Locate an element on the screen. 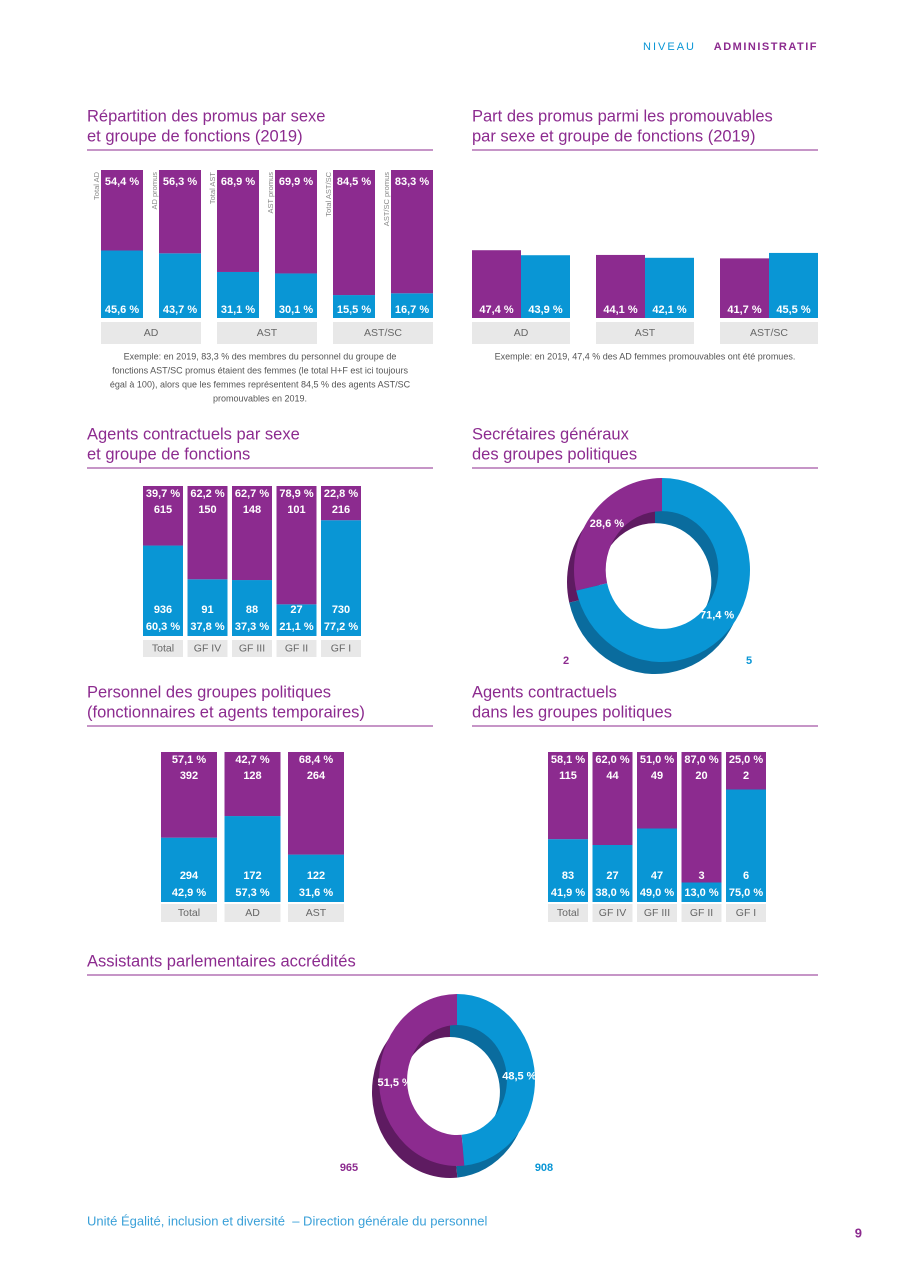 This screenshot has height=1280, width=906. value-label: 69,9 % is located at coordinates (296, 182).